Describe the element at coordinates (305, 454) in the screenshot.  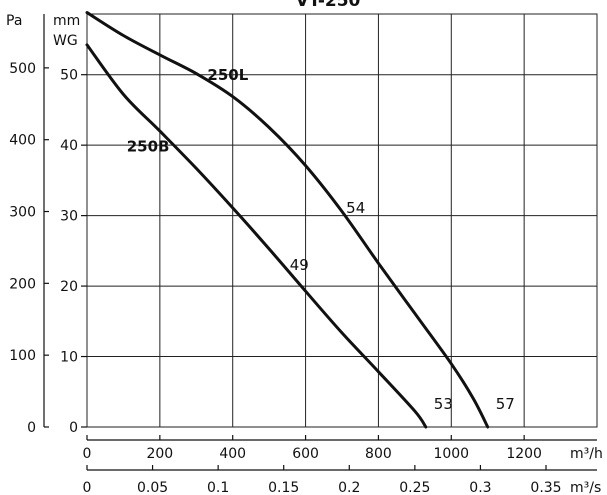
I see `x-primary-tick-label: 600` at that location.